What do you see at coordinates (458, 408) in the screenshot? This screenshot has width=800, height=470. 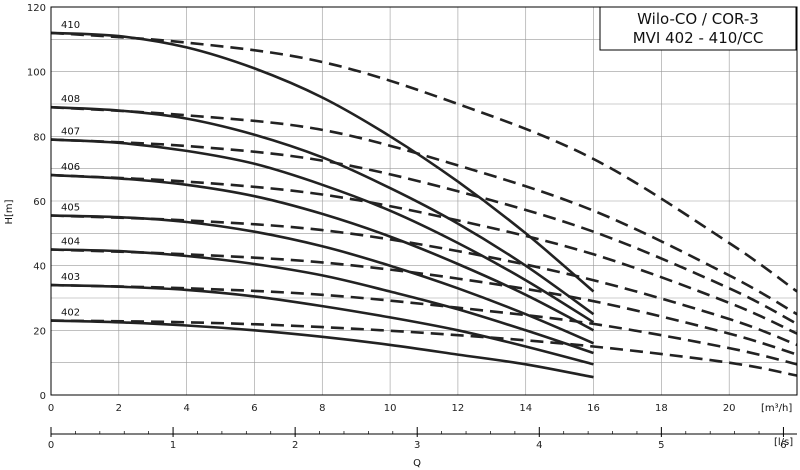 I see `x-tick-label: 12` at bounding box center [458, 408].